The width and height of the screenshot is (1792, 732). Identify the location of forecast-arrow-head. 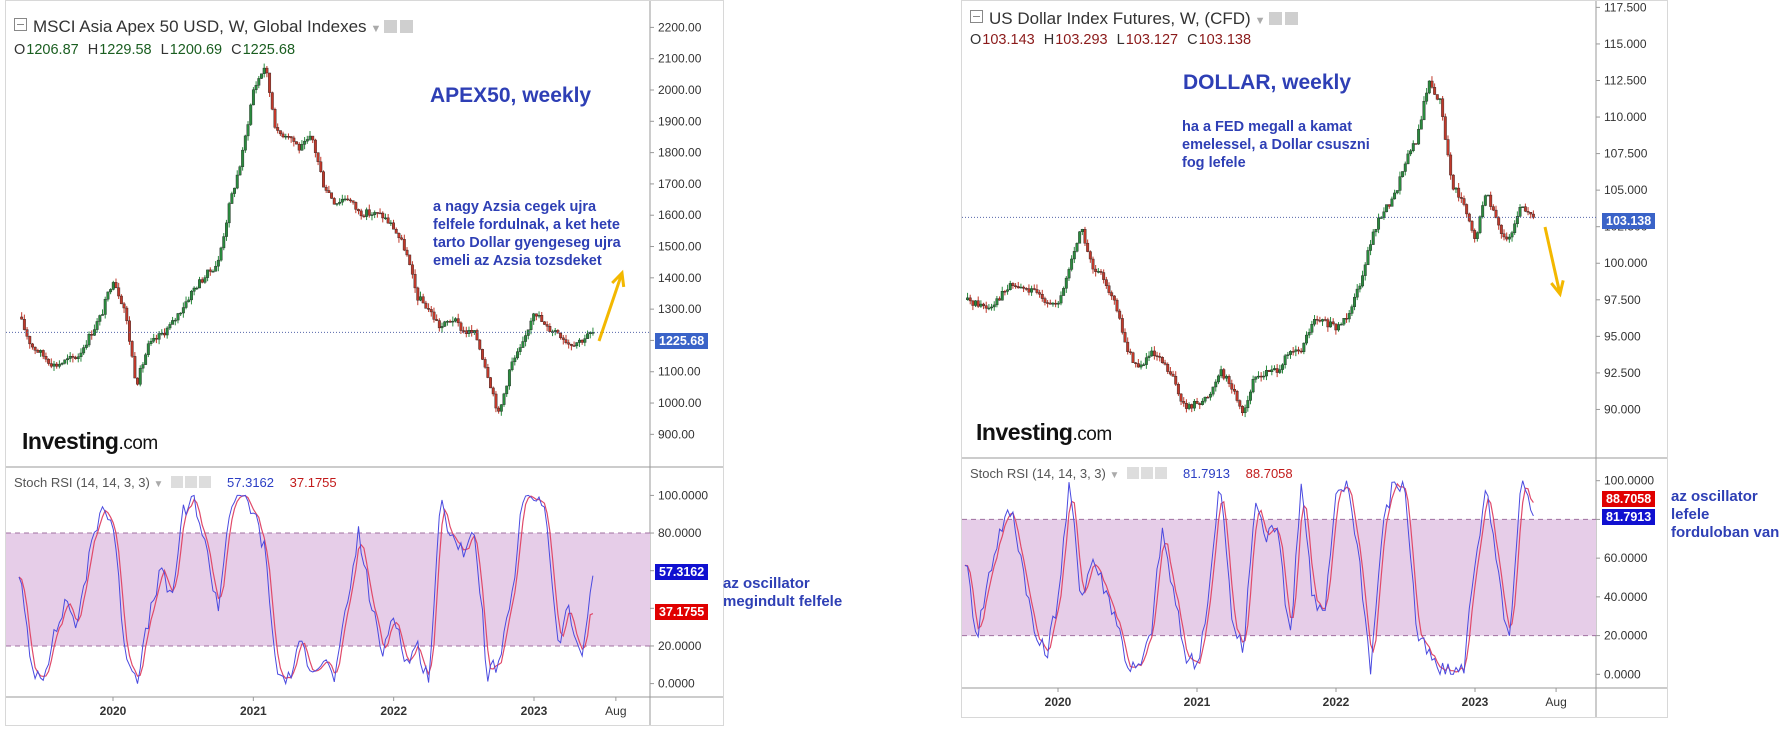
(618, 278).